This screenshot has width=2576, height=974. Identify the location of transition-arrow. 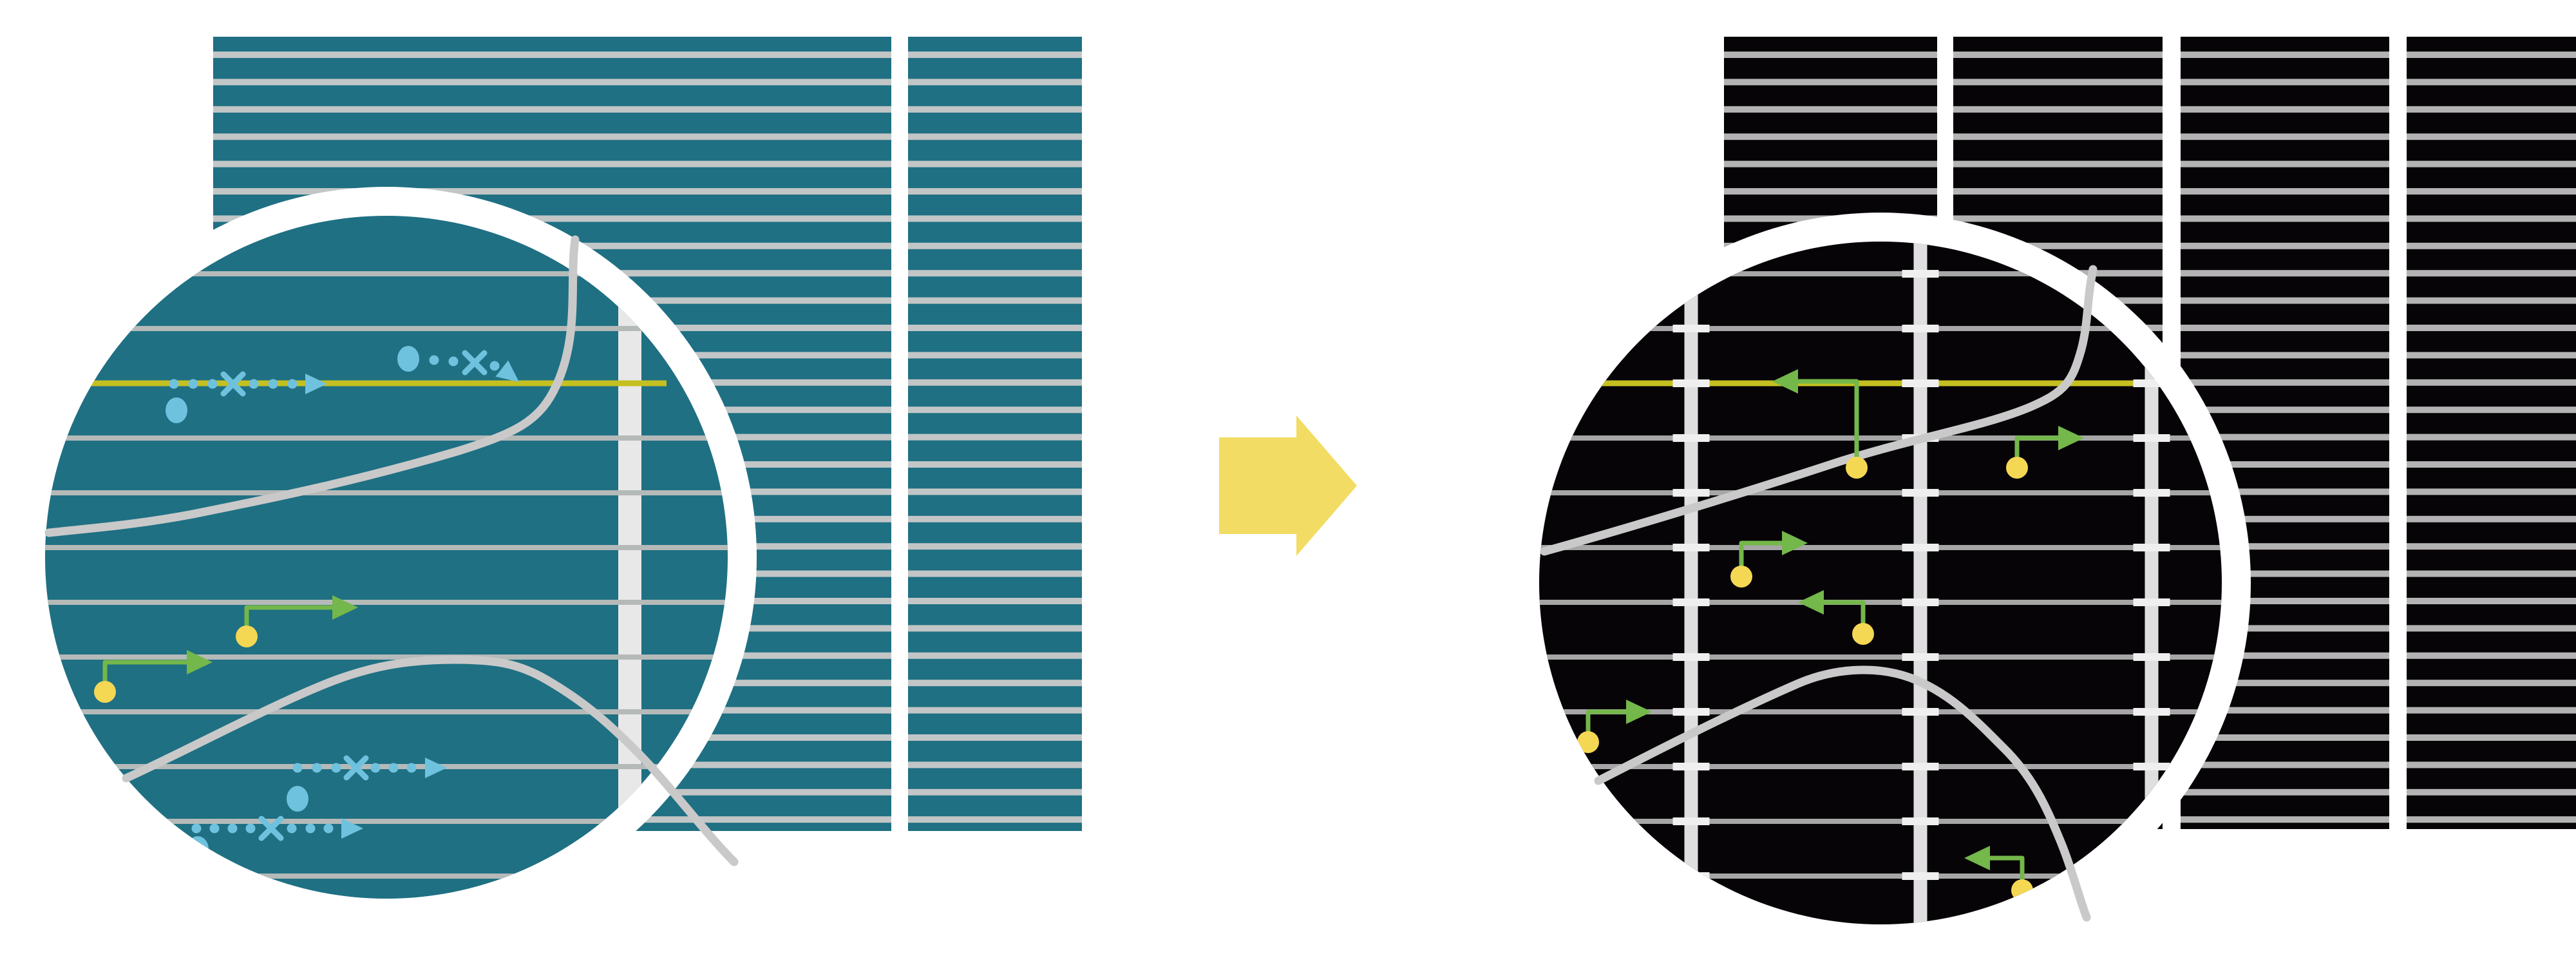
(1288, 485).